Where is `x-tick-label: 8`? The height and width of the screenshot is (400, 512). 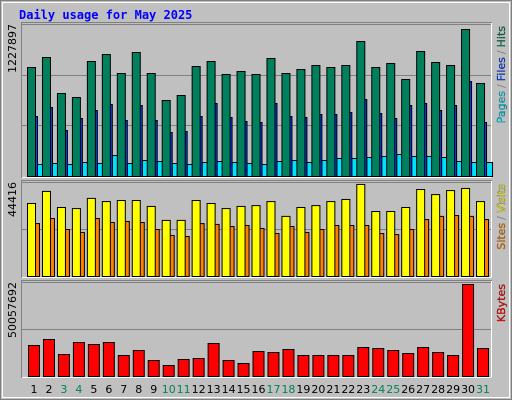 x-tick-label: 8 is located at coordinates (138, 389).